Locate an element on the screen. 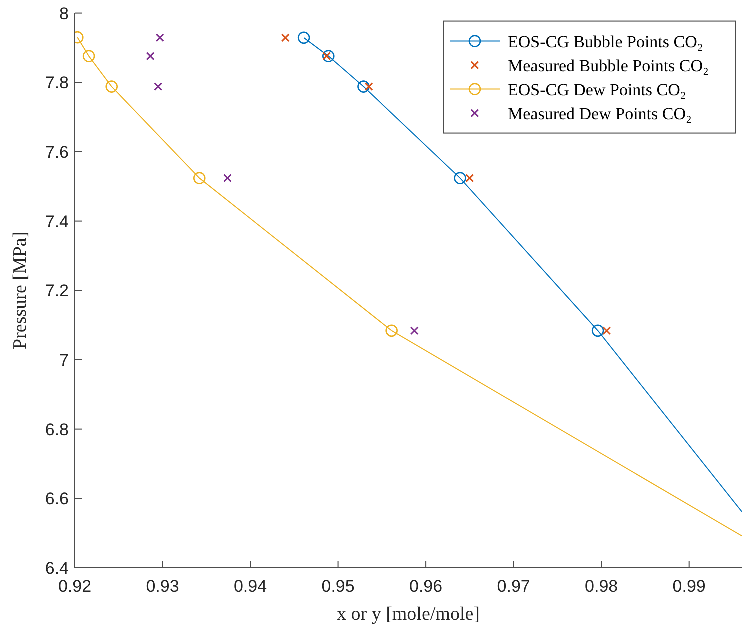 The height and width of the screenshot is (630, 742). y-tick-label: 7.2 is located at coordinates (57, 291).